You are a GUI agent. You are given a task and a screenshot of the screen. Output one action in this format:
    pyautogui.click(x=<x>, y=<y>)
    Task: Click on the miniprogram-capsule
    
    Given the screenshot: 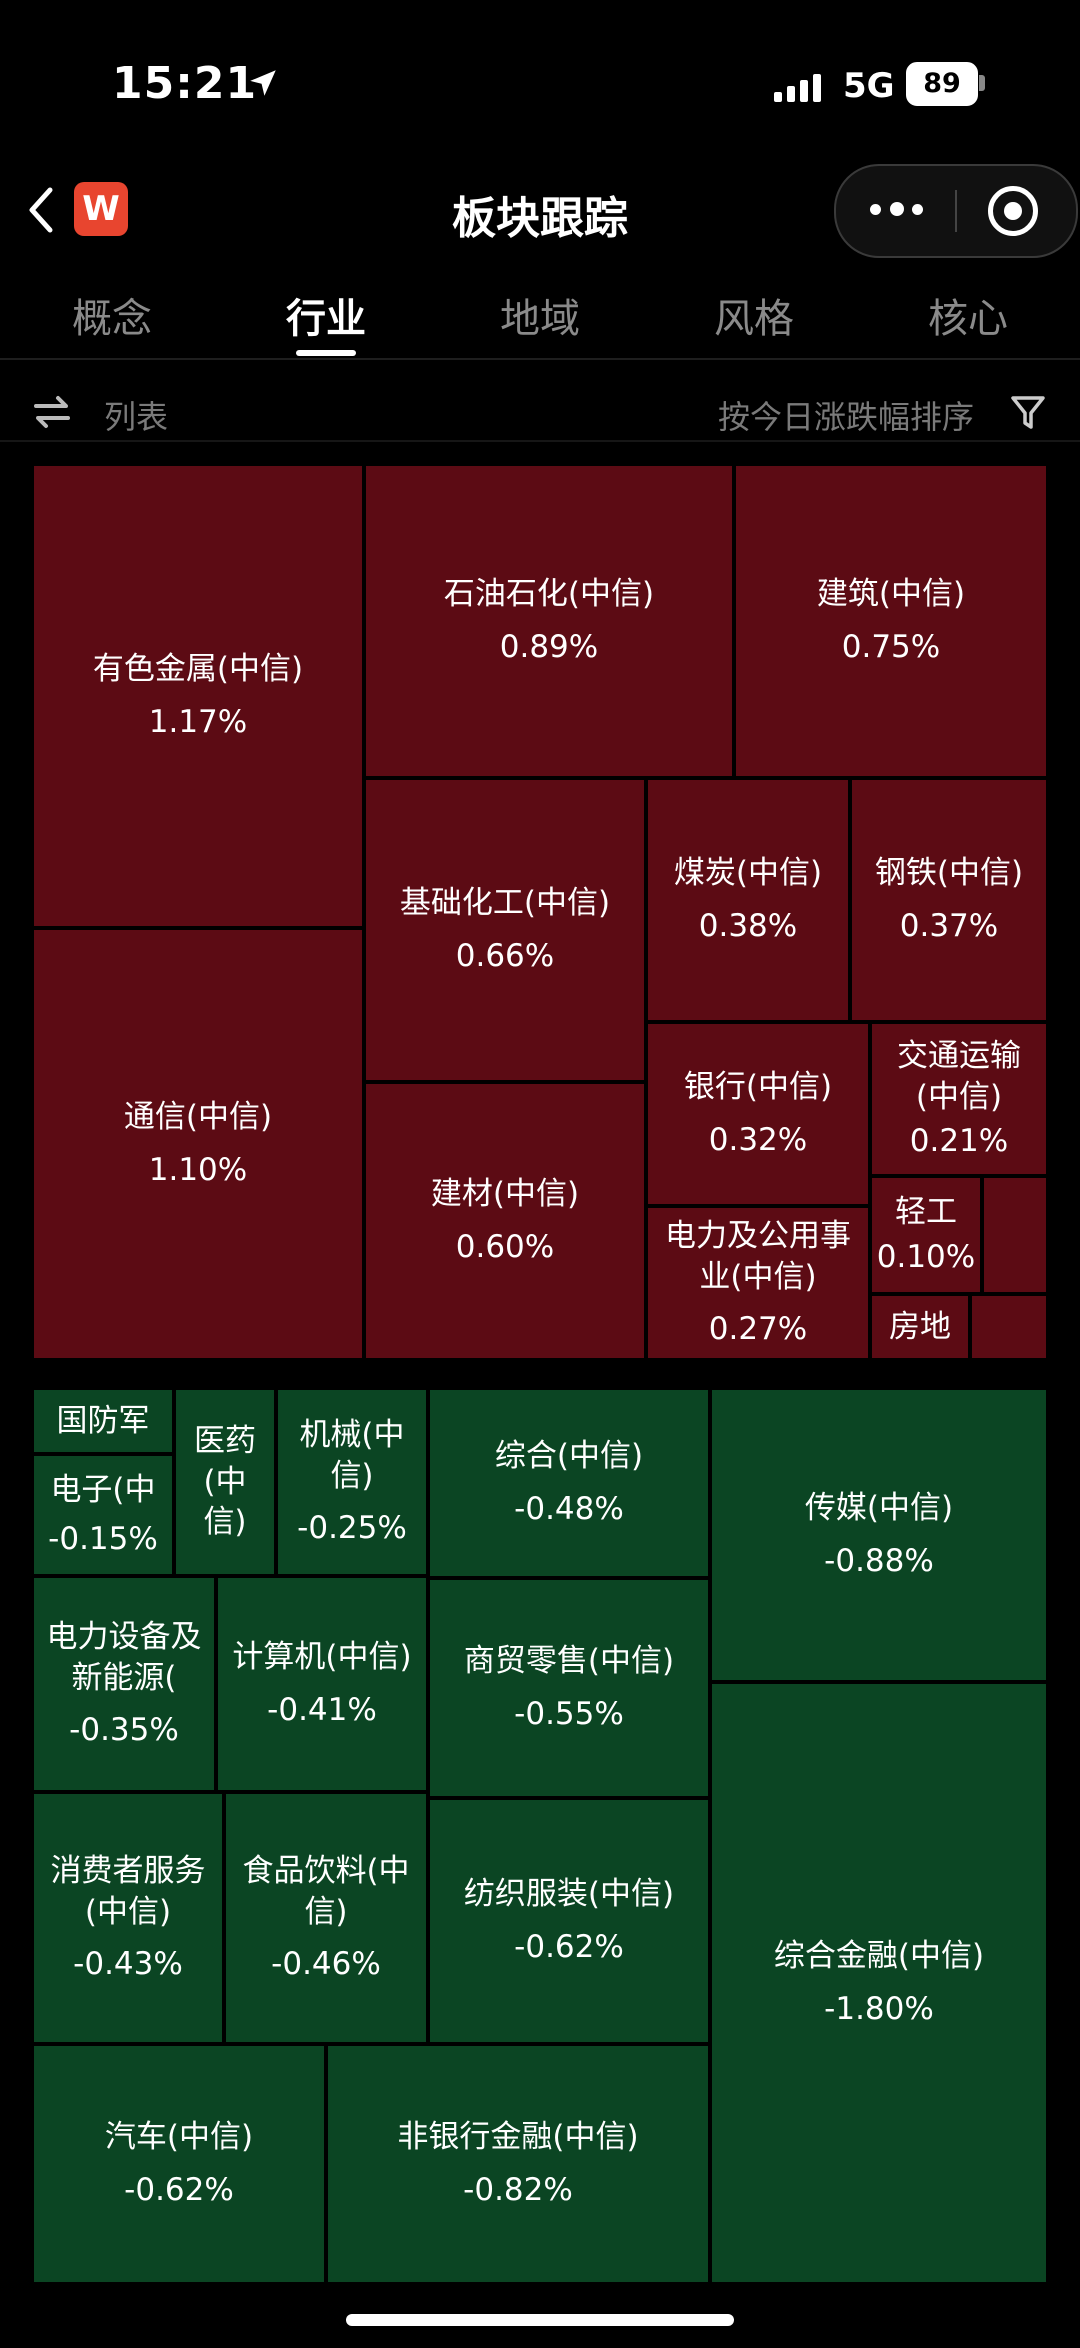 What is the action you would take?
    pyautogui.click(x=956, y=211)
    